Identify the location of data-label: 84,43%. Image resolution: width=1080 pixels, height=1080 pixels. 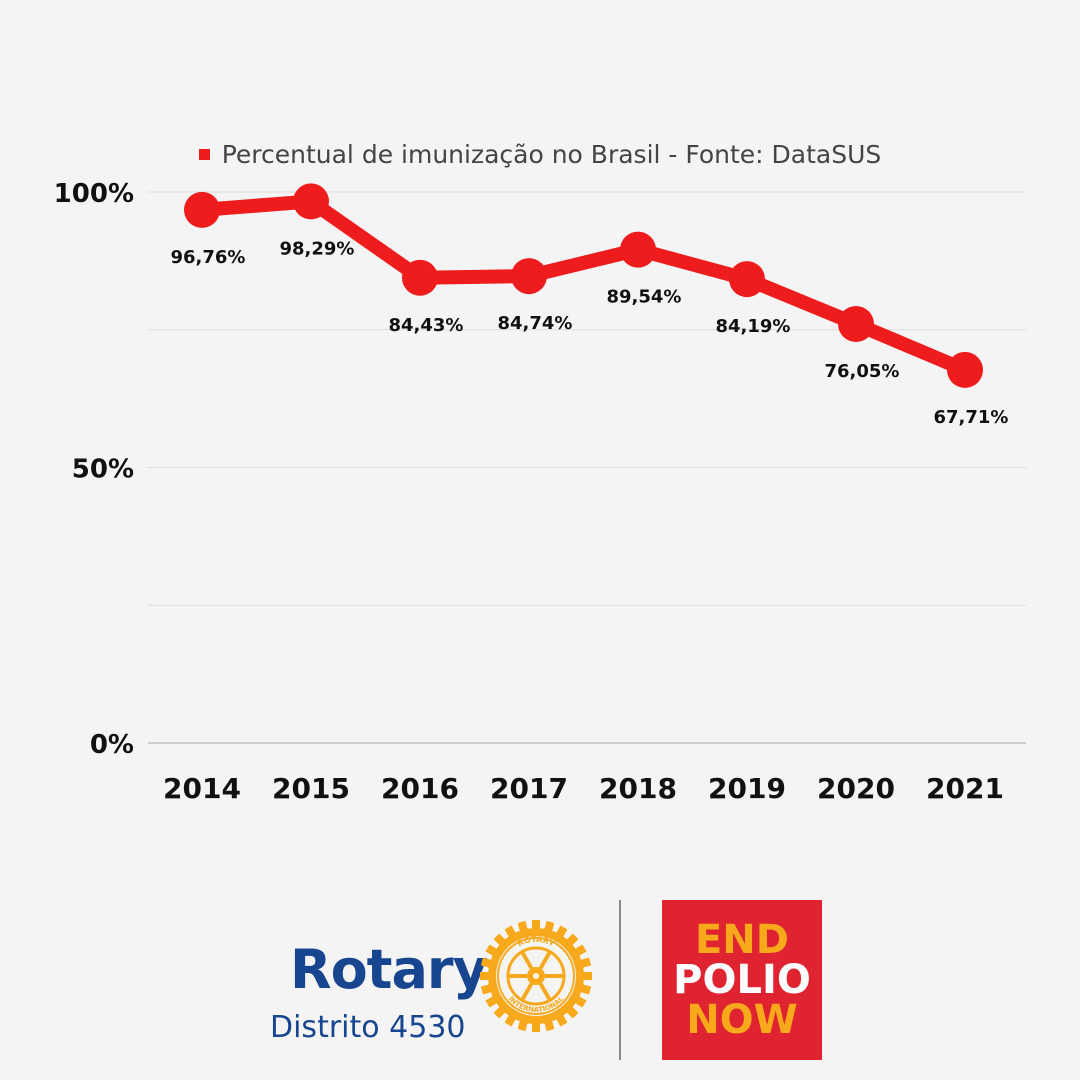
(426, 325).